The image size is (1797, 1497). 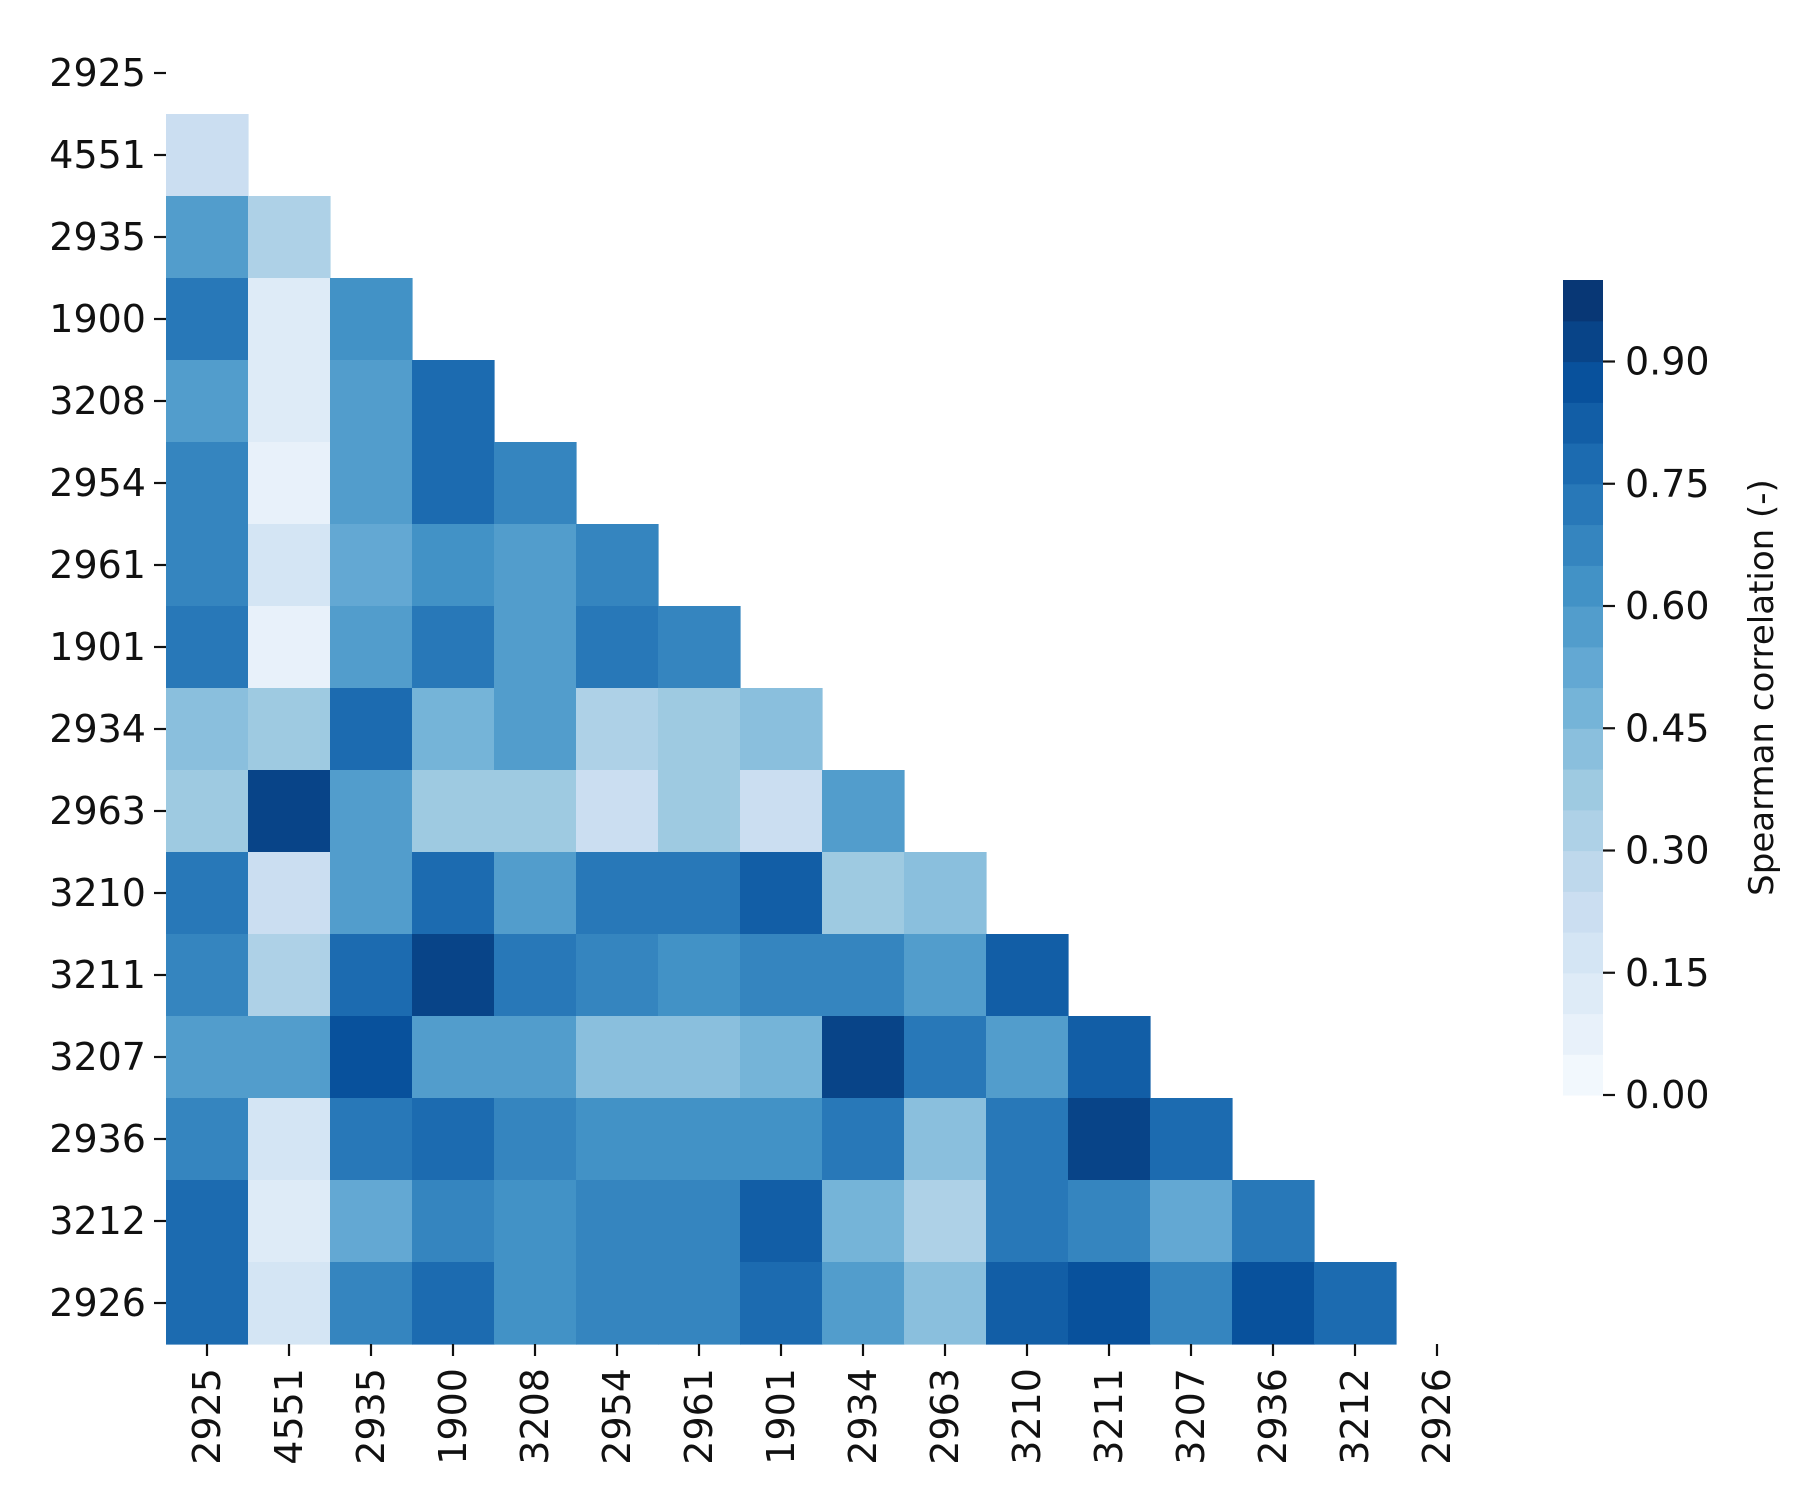 What do you see at coordinates (863, 1416) in the screenshot?
I see `x-tick-label: 2934` at bounding box center [863, 1416].